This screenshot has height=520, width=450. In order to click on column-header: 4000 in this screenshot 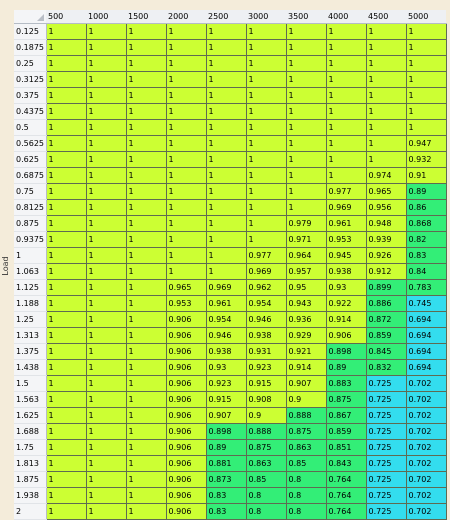, I will do `click(346, 17)`.